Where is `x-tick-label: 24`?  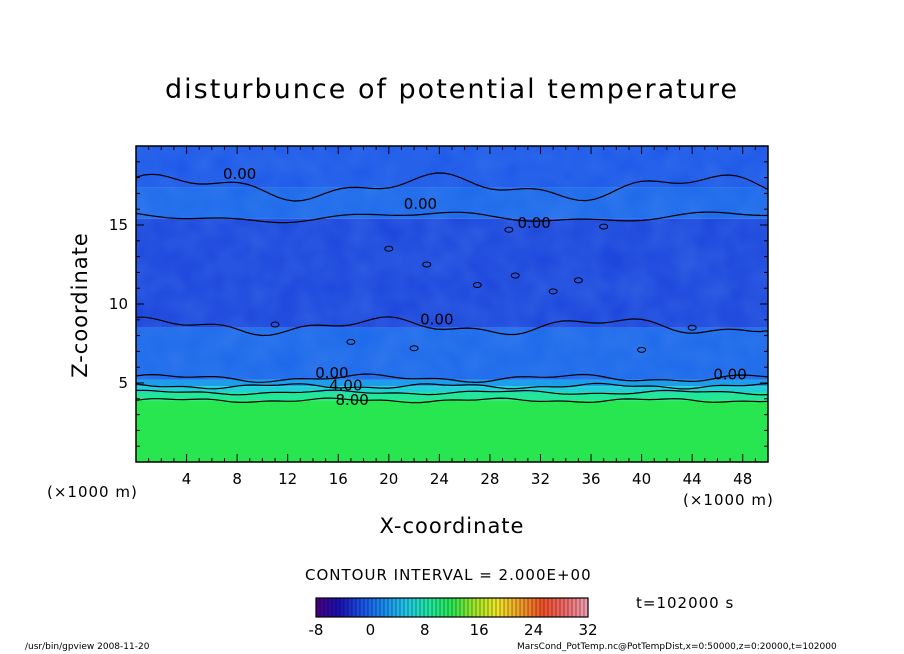
x-tick-label: 24 is located at coordinates (439, 479).